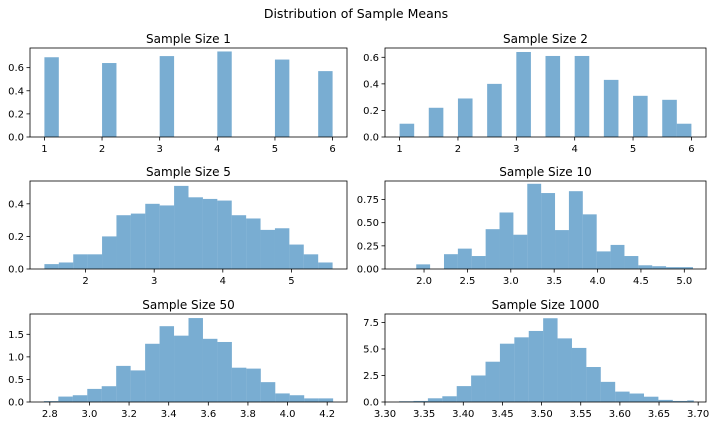 Image resolution: width=712 pixels, height=426 pixels. What do you see at coordinates (620, 414) in the screenshot?
I see `x-tick-label: 3.60` at bounding box center [620, 414].